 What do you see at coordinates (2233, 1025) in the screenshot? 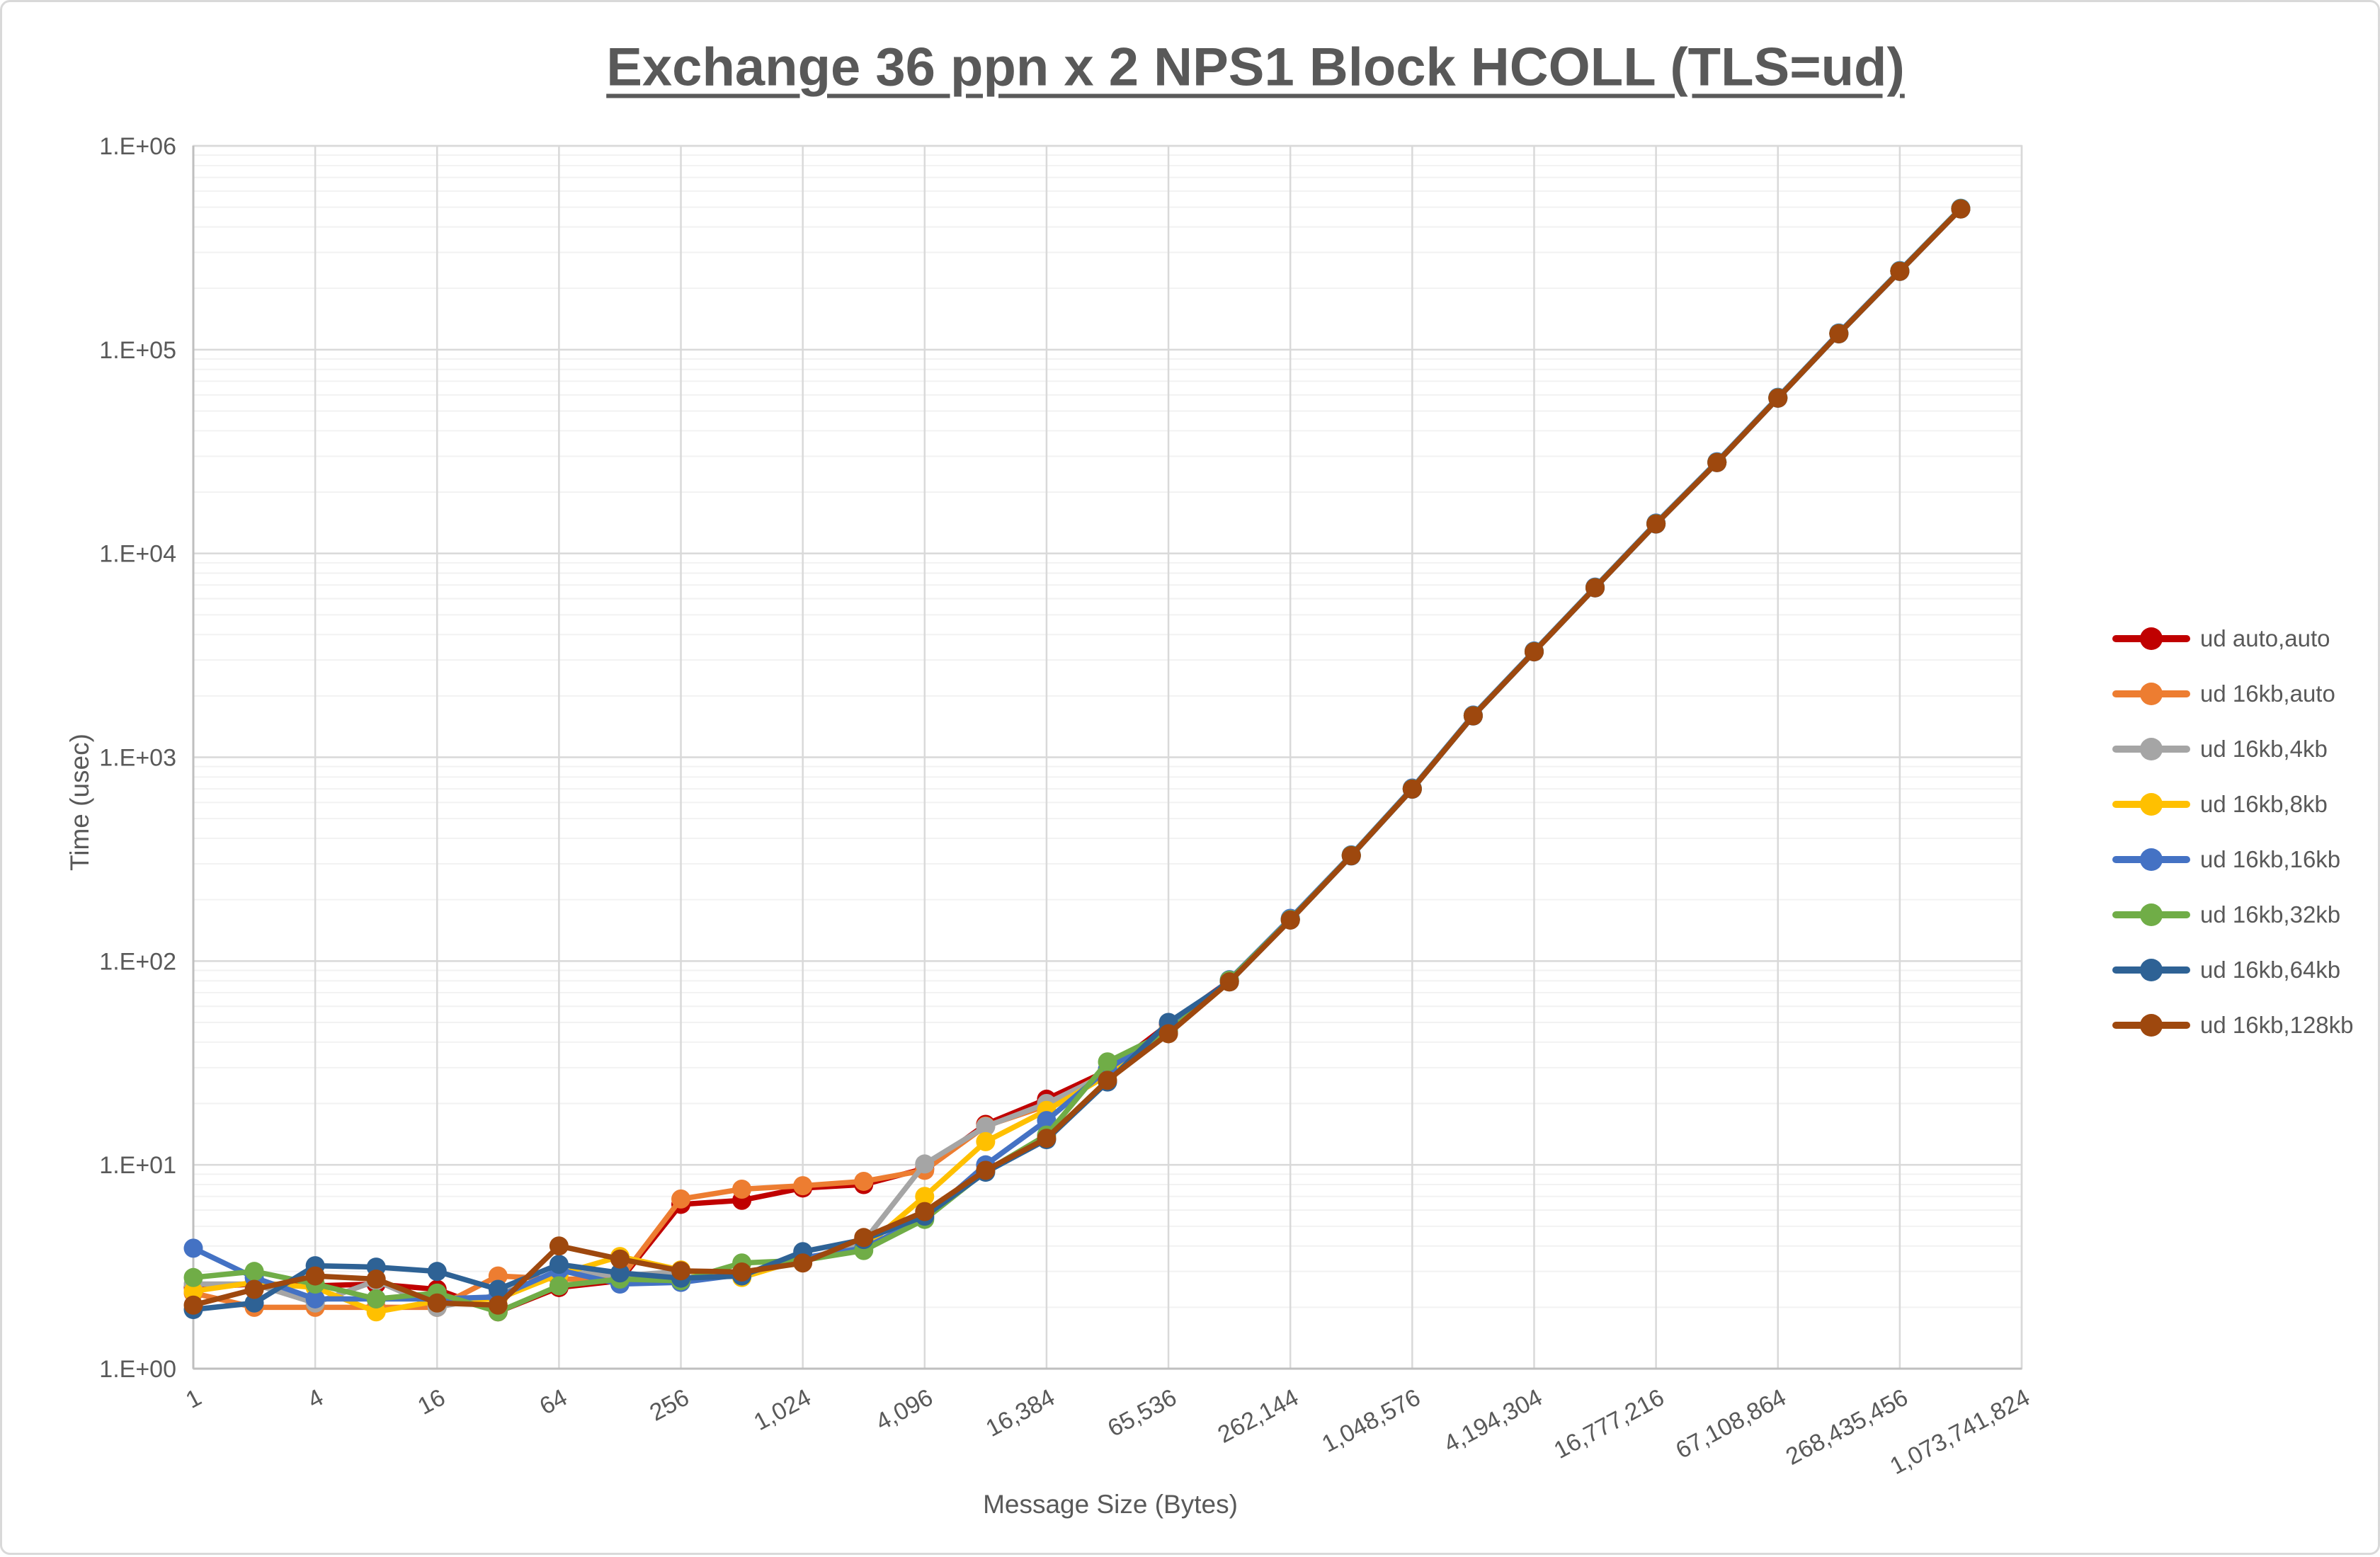
I see `legend-item-ud-16kb-128kb: ud 16kb,128kb` at bounding box center [2233, 1025].